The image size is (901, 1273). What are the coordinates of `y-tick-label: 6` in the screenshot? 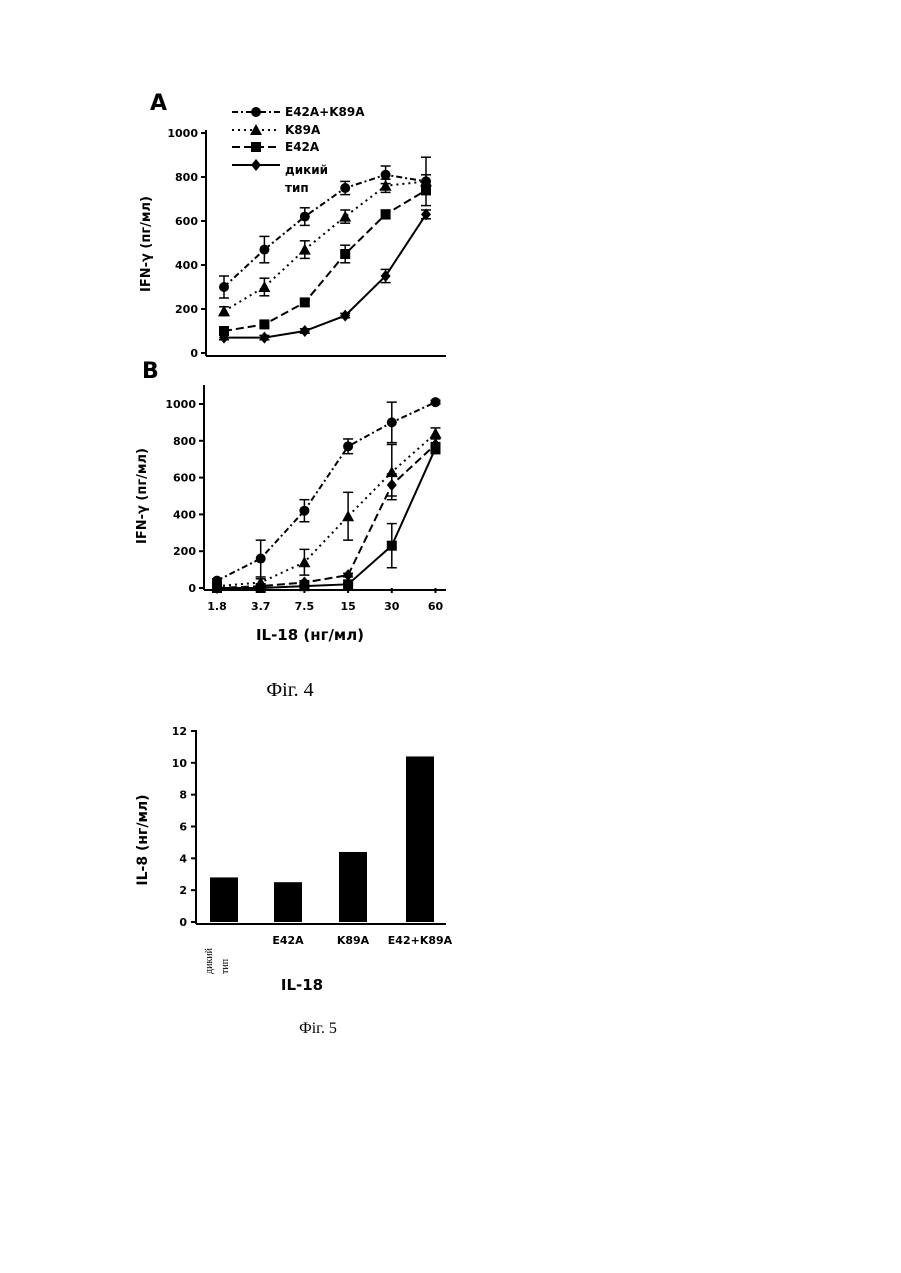 It's located at (183, 827).